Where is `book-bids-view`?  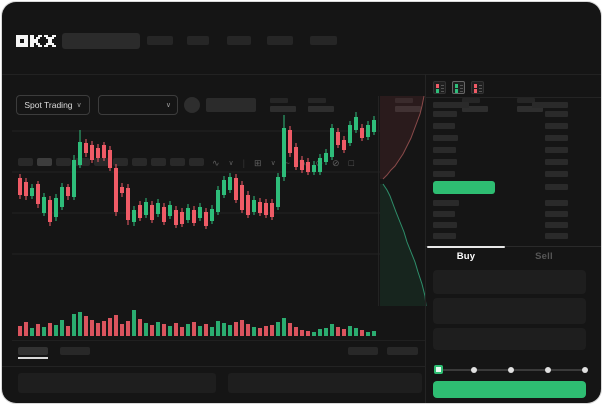
book-bids-view is located at coordinates (458, 87).